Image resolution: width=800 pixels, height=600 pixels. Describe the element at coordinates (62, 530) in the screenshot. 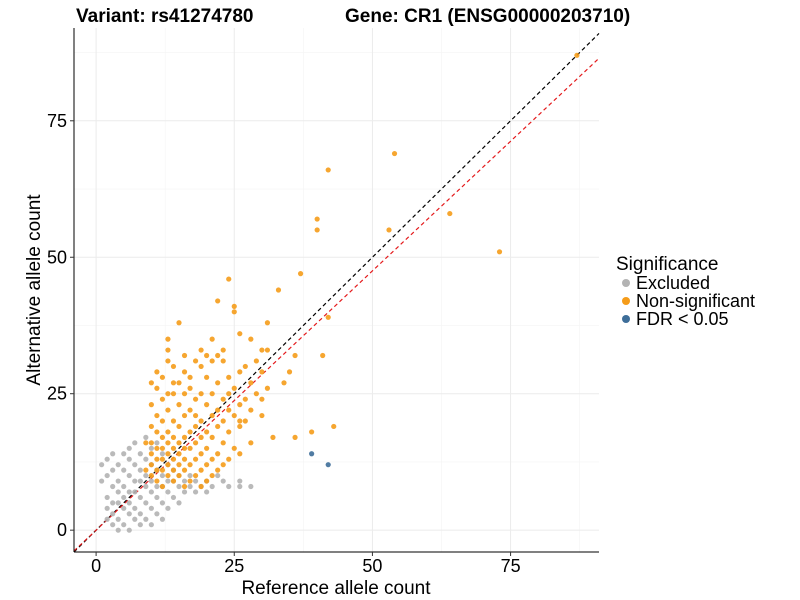

I see `y-tick-label: 0` at that location.